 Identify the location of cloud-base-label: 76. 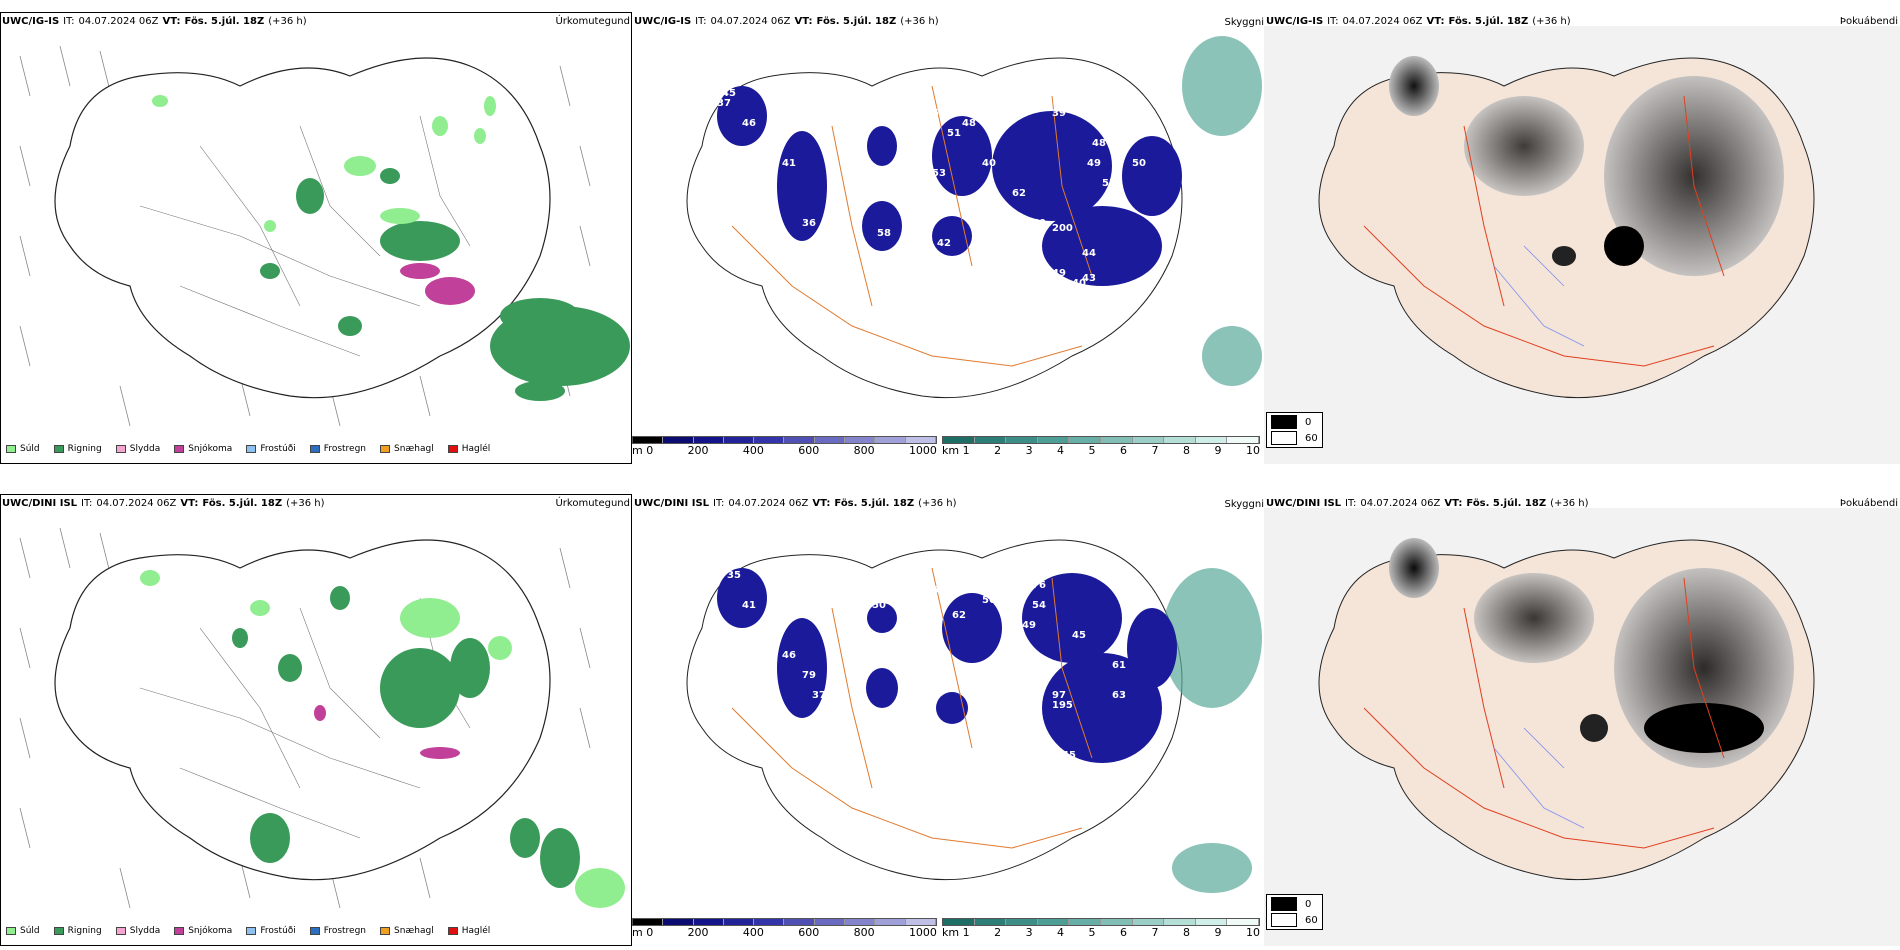
(1039, 585).